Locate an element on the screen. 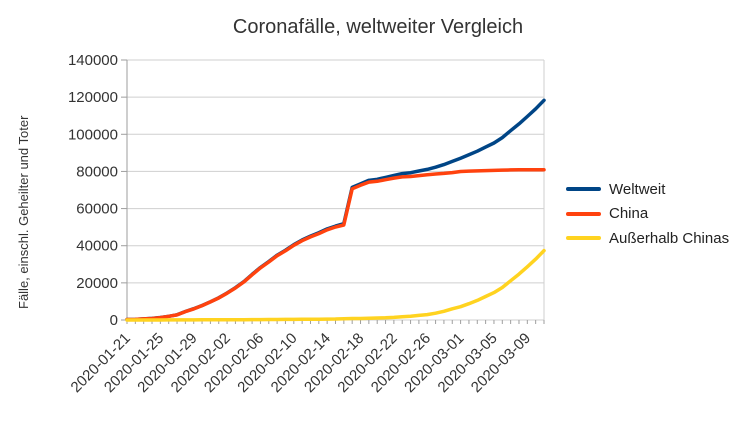 Image resolution: width=756 pixels, height=425 pixels. y-tick-label: 60000 is located at coordinates (97, 209).